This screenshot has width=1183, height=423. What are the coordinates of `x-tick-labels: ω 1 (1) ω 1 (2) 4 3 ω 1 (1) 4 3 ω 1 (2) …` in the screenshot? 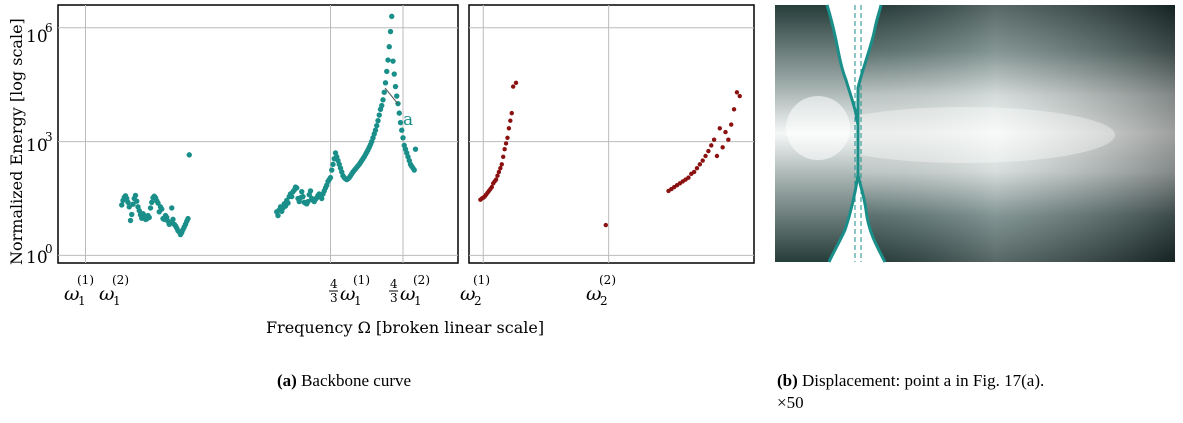 It's located at (340, 290).